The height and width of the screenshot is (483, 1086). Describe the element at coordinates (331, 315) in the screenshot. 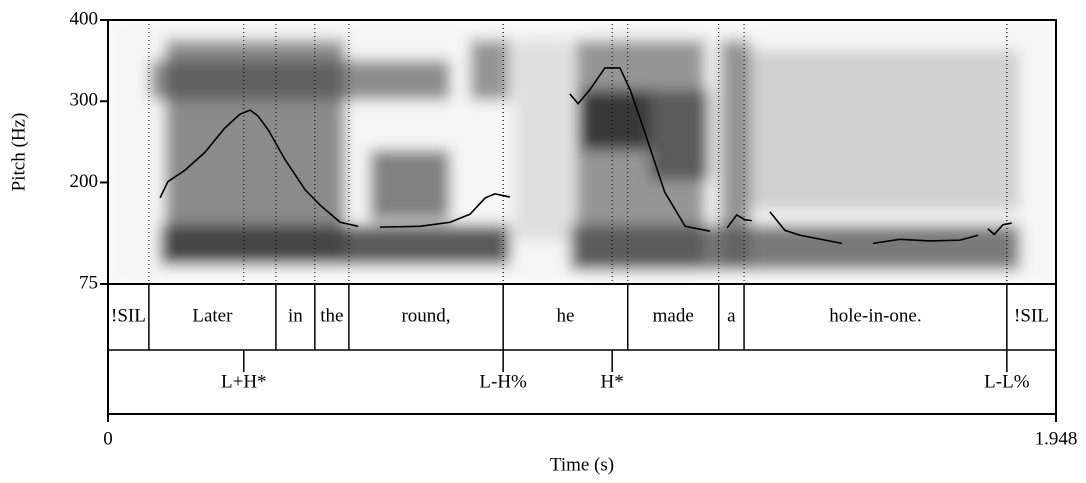

I see `word-label: the` at that location.